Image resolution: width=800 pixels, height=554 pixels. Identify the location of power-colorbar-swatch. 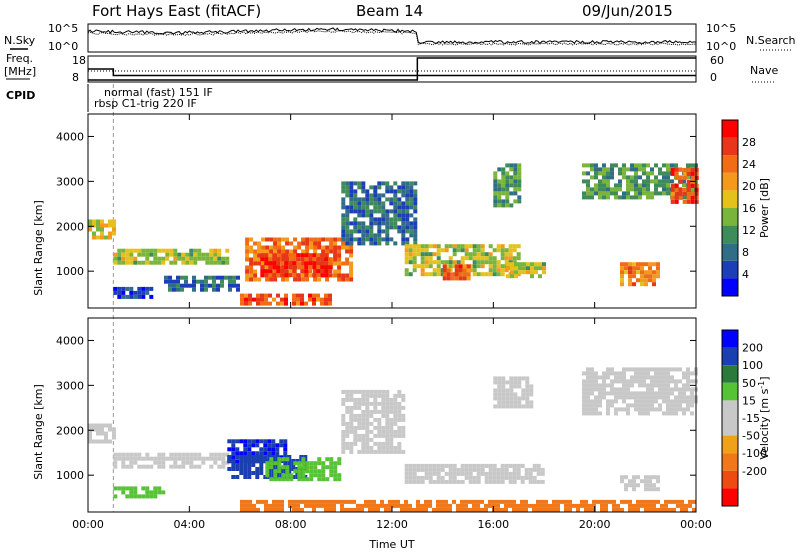
(730, 217).